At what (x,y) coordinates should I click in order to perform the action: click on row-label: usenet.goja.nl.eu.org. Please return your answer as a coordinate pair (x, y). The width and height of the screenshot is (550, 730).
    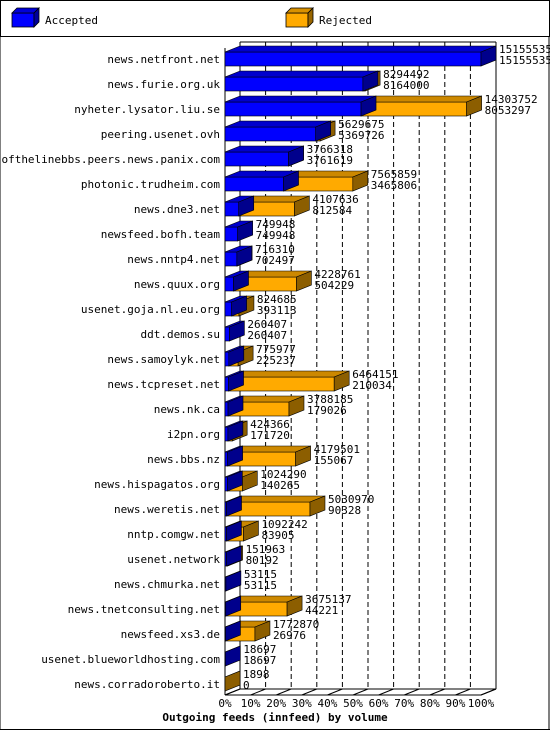
    Looking at the image, I should click on (150, 309).